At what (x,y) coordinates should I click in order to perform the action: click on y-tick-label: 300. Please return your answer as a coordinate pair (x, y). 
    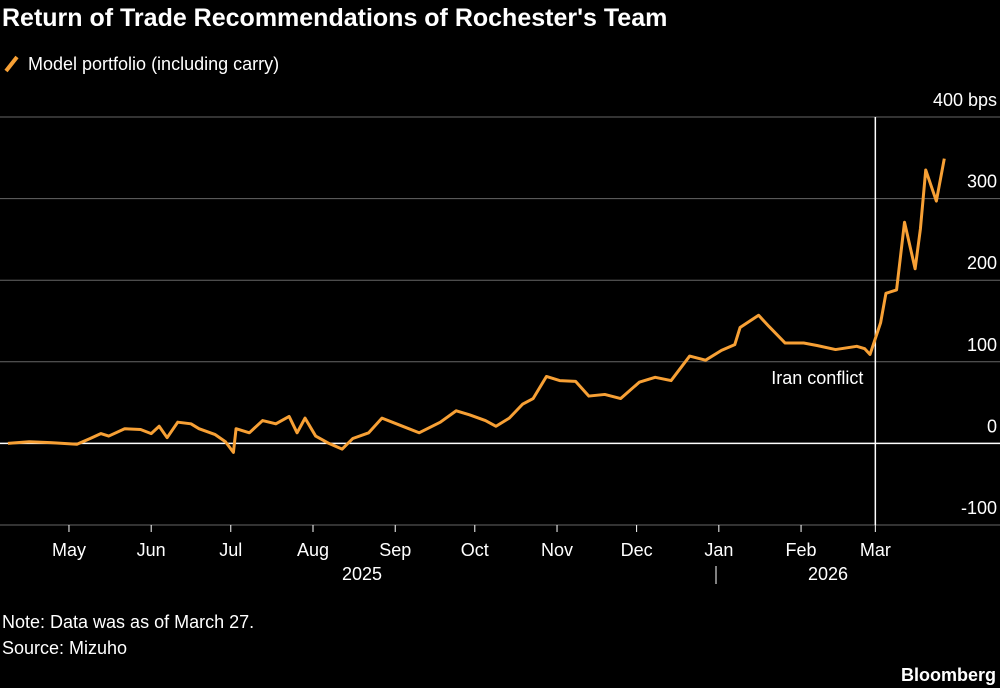
    Looking at the image, I should click on (982, 182).